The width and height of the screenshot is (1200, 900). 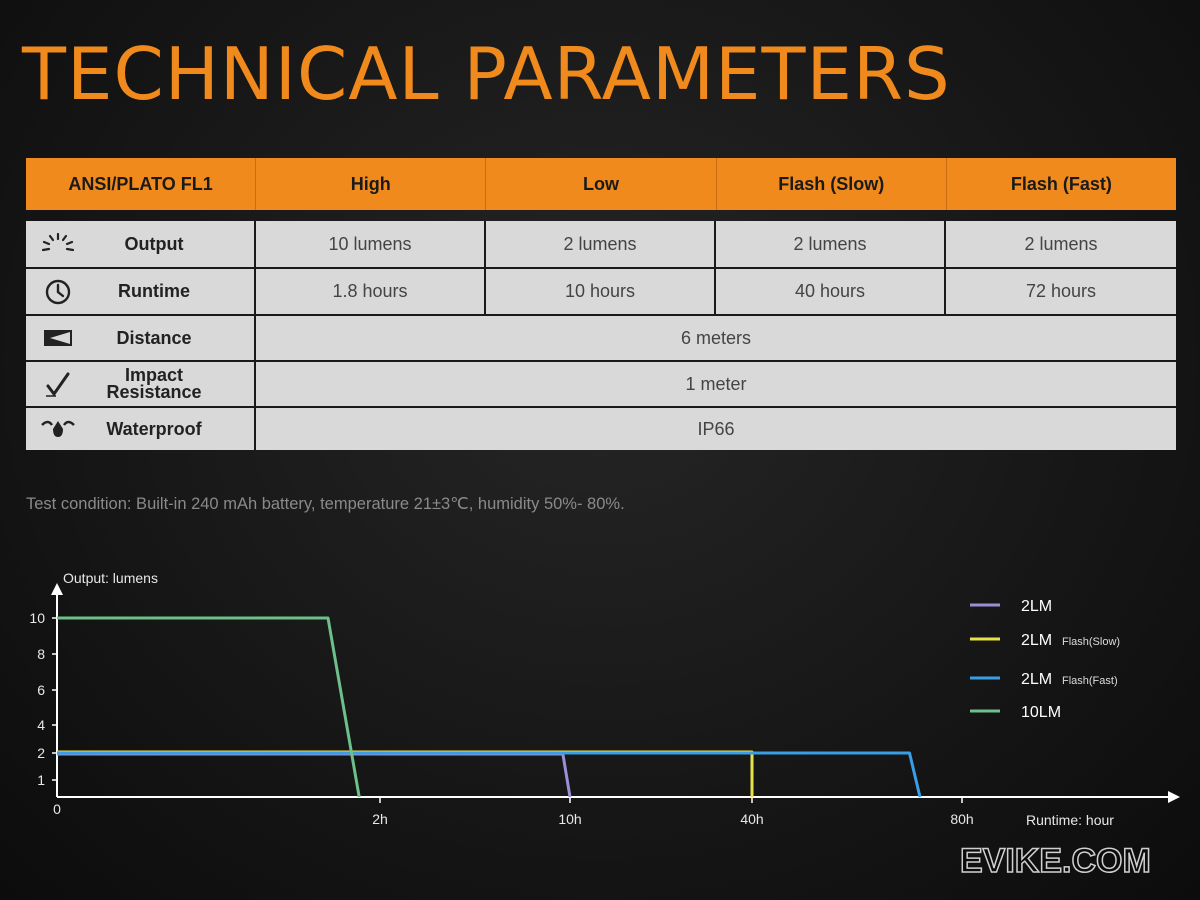 I want to click on x-tick-label: 10h, so click(x=569, y=819).